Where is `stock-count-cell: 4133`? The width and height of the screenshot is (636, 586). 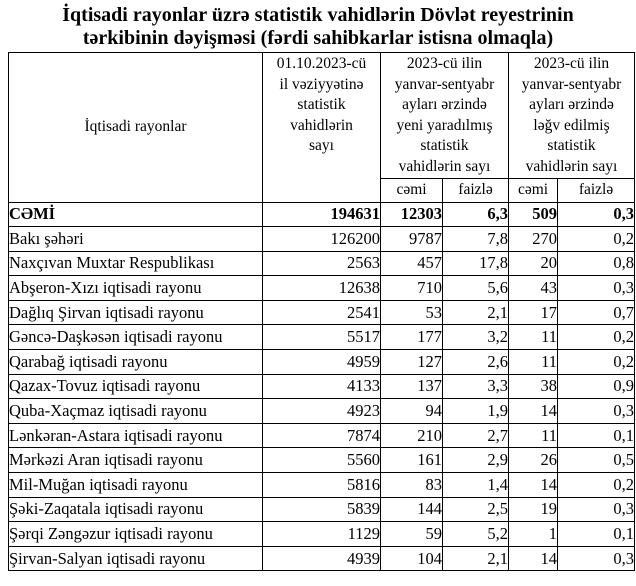 stock-count-cell: 4133 is located at coordinates (321, 386).